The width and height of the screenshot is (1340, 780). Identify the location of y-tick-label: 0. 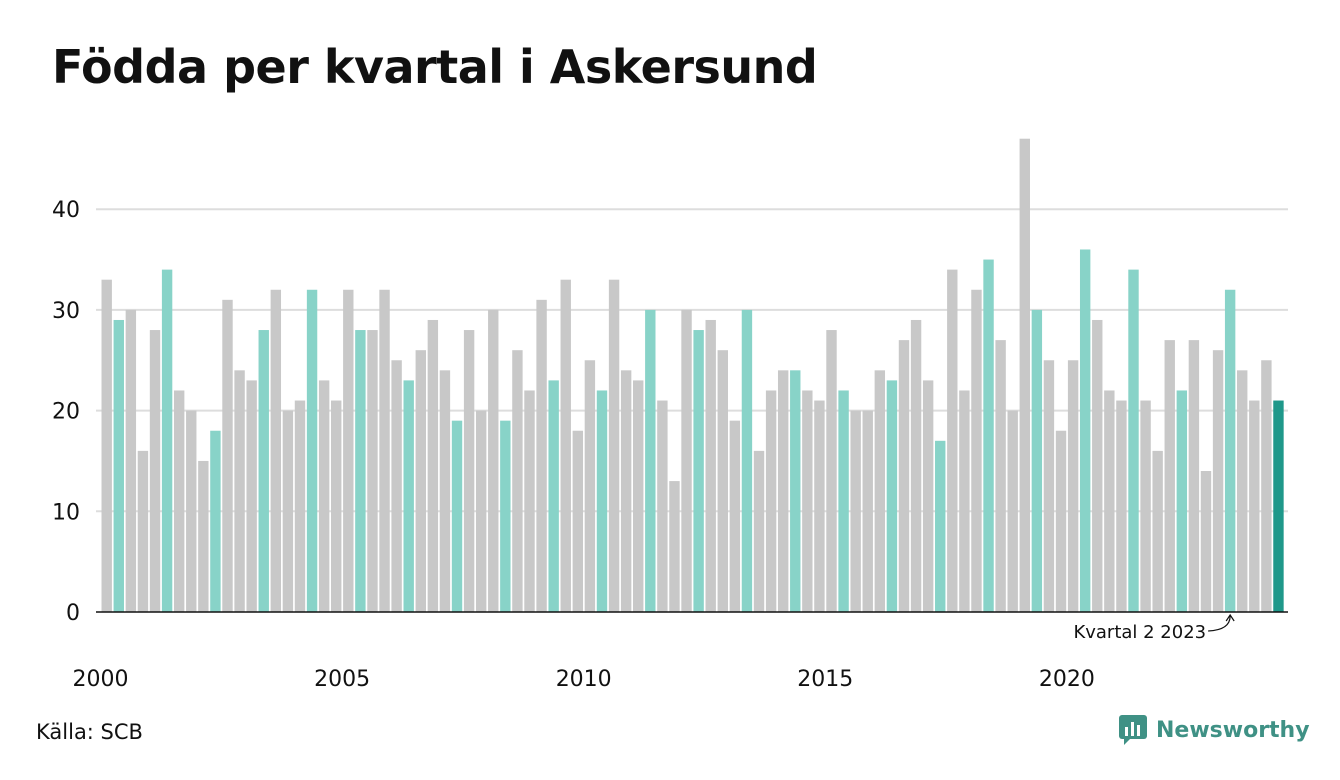
(73, 613).